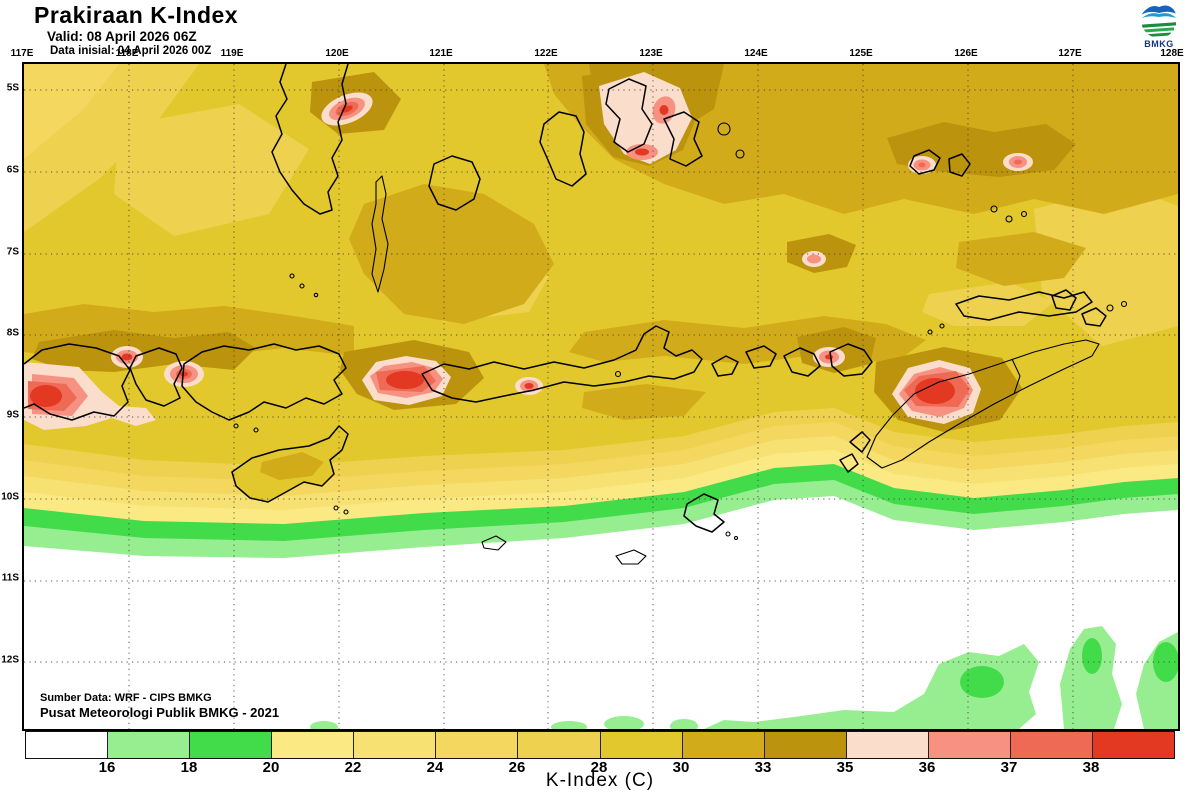  I want to click on page-title: Prakiraan K-Index, so click(136, 15).